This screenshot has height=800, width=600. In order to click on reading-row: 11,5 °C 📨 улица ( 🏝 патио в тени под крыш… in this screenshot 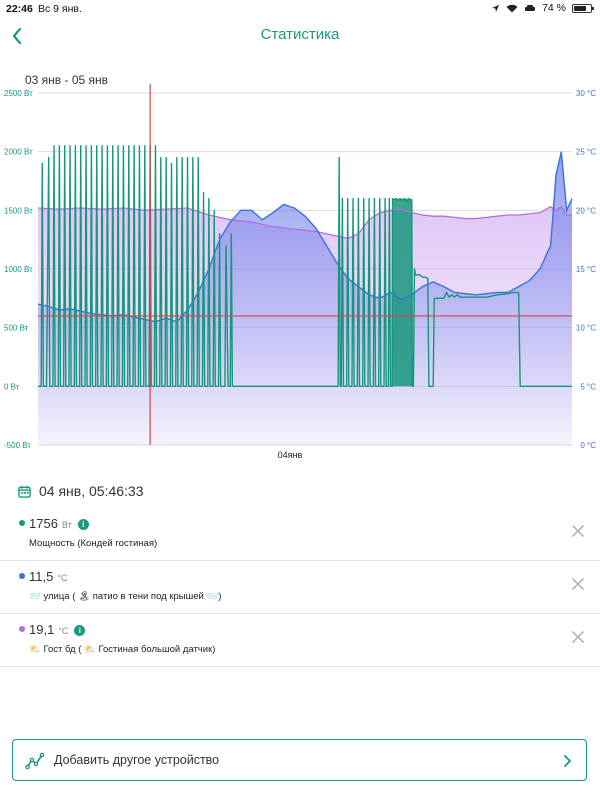, I will do `click(300, 588)`.